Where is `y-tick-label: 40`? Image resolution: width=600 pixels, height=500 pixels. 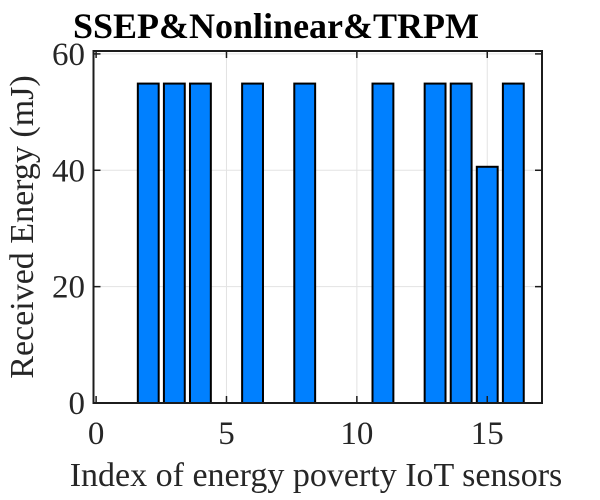 y-tick-label: 40 is located at coordinates (68, 171).